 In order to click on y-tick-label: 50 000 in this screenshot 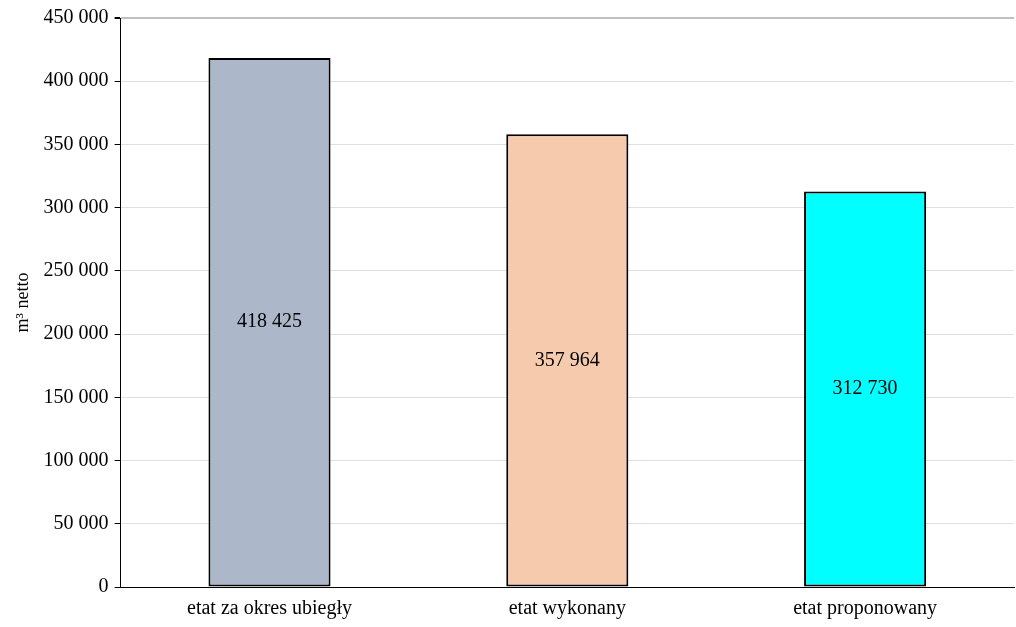, I will do `click(81, 522)`.